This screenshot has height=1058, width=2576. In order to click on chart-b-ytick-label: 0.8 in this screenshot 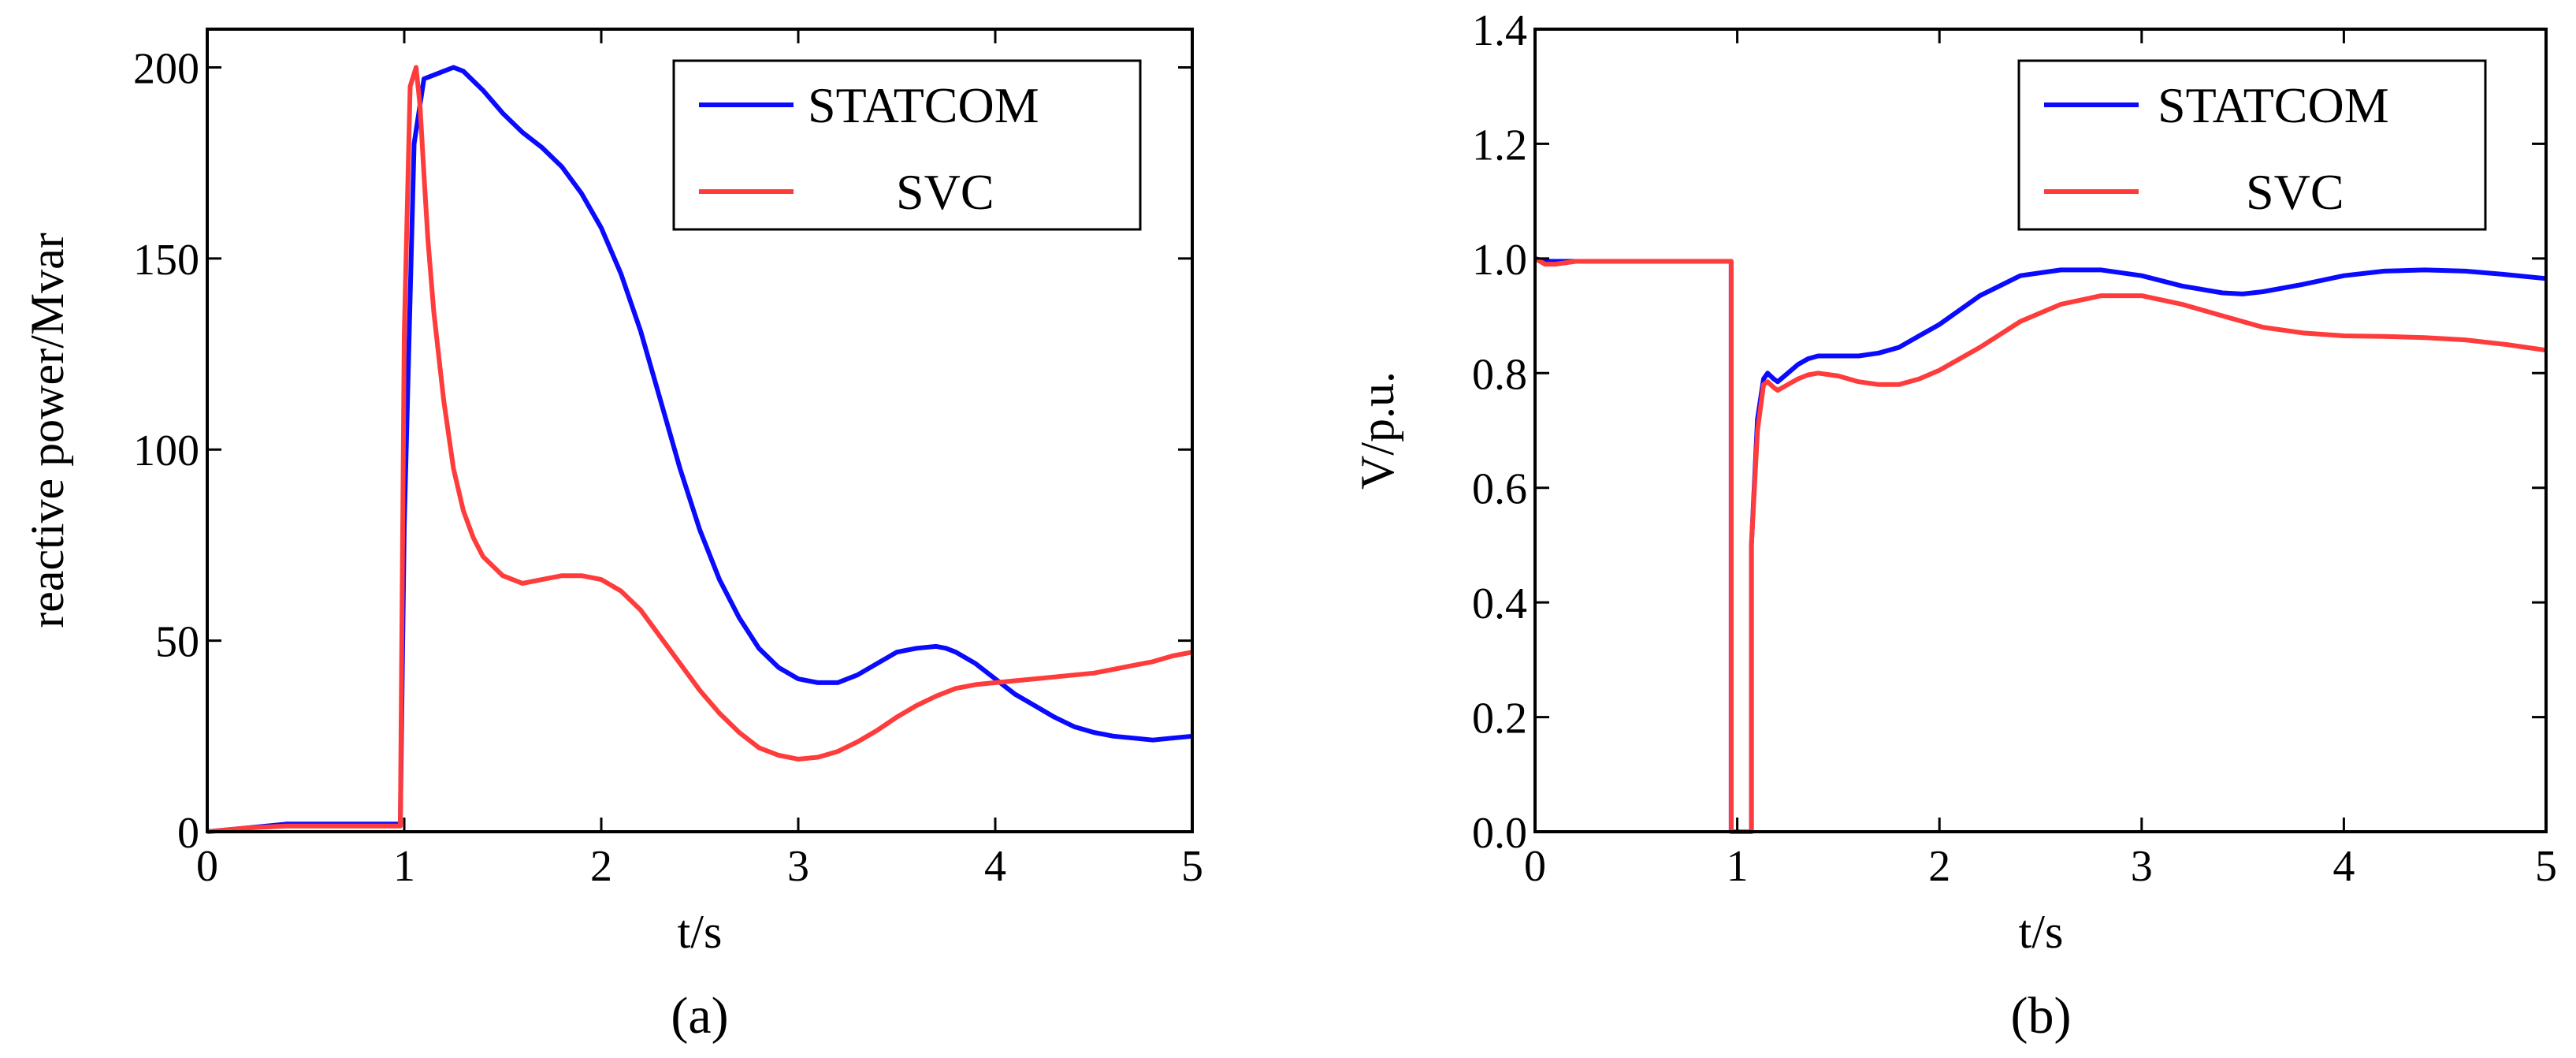, I will do `click(1499, 374)`.